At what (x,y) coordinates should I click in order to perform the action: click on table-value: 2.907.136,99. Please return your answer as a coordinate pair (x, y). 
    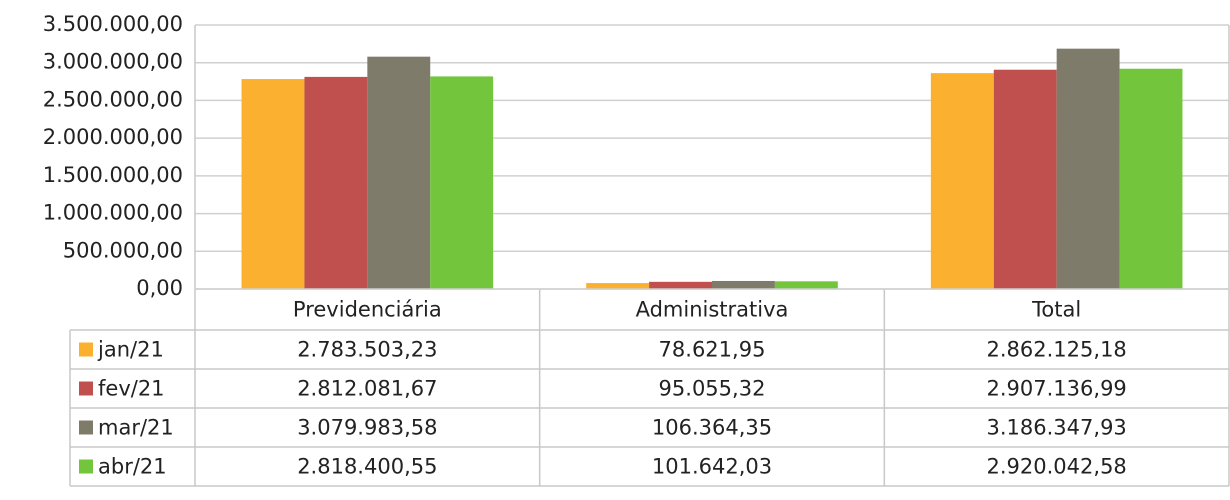
    Looking at the image, I should click on (1057, 389).